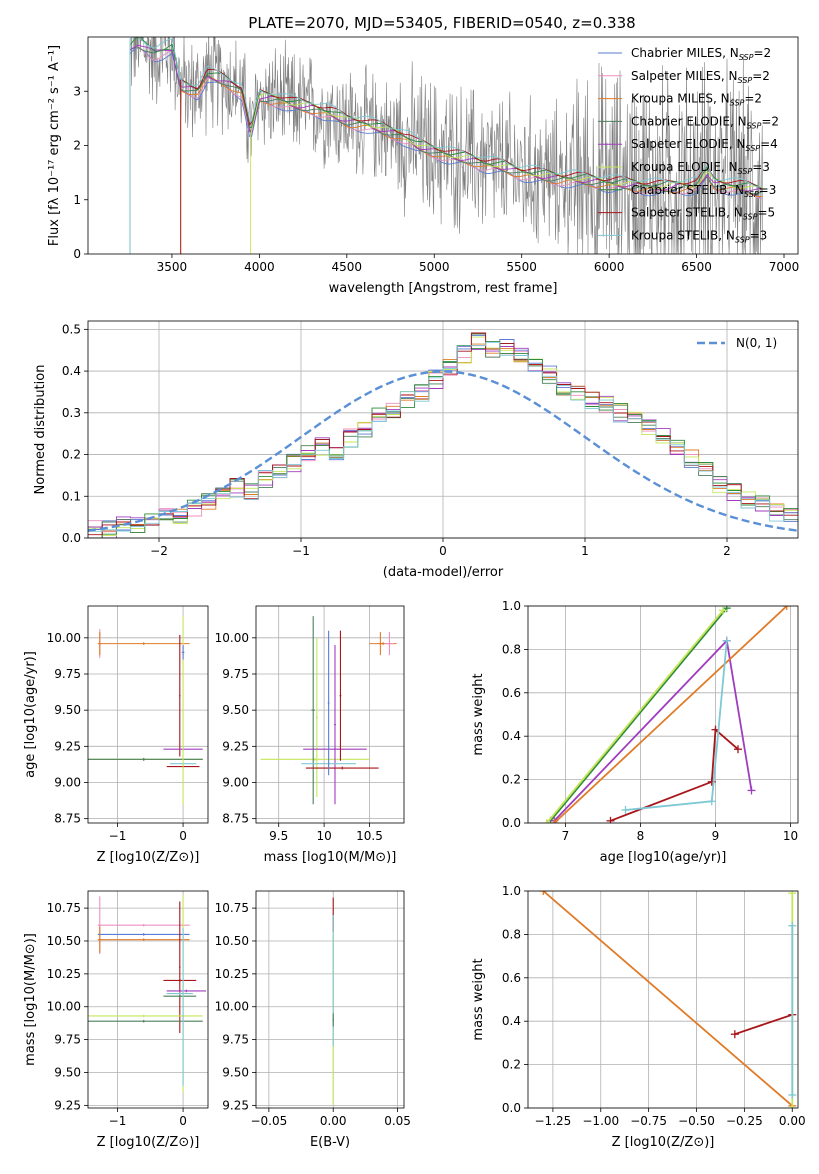 The height and width of the screenshot is (1174, 819). Describe the element at coordinates (687, 190) in the screenshot. I see `legend-label: Chabrier STELIB, N` at that location.